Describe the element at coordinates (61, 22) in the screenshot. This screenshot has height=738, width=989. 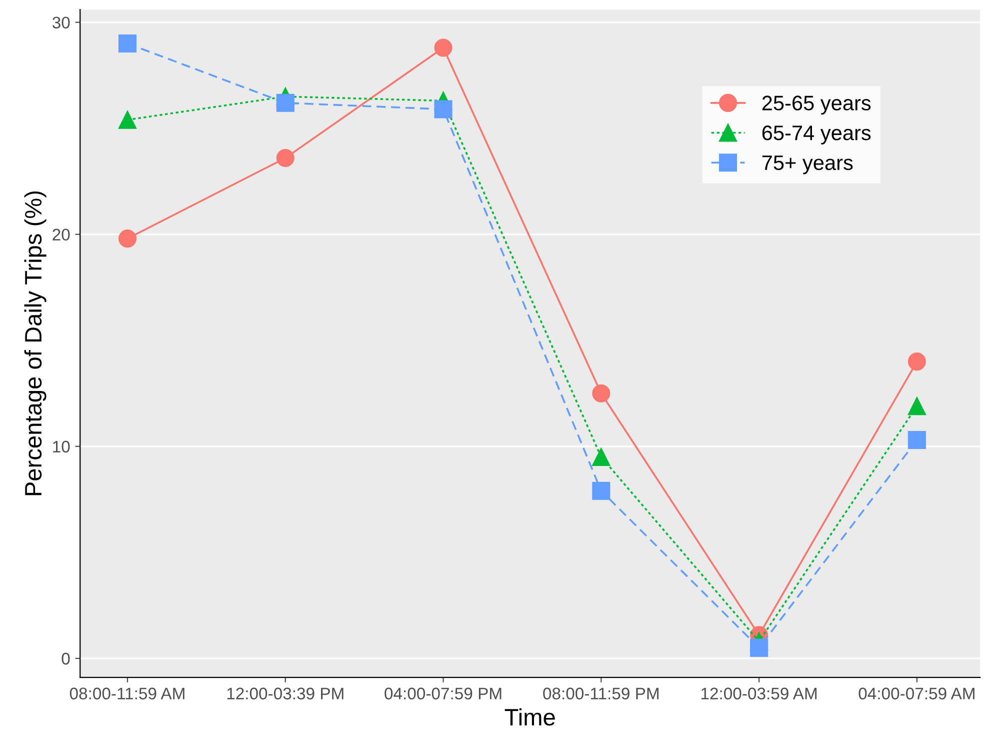
I see `y-tick-label: 30` at that location.